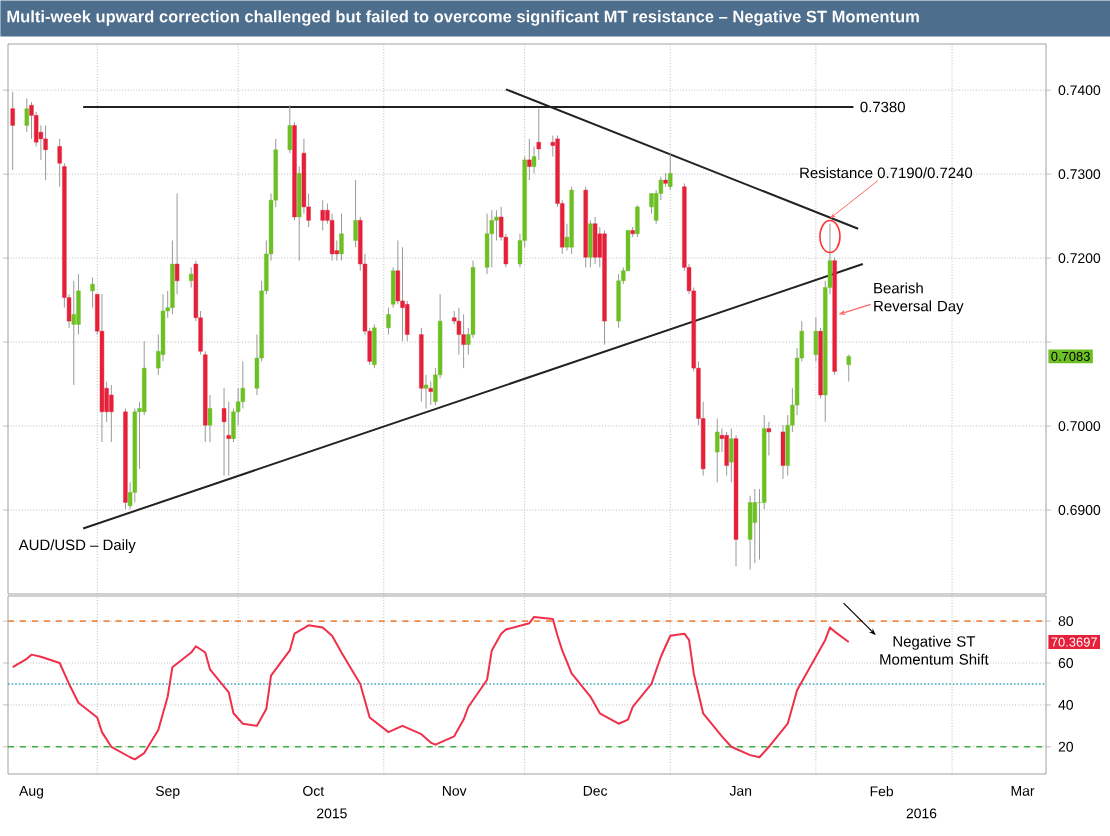 The height and width of the screenshot is (836, 1110). Describe the element at coordinates (430, 688) in the screenshot. I see `line-series` at that location.